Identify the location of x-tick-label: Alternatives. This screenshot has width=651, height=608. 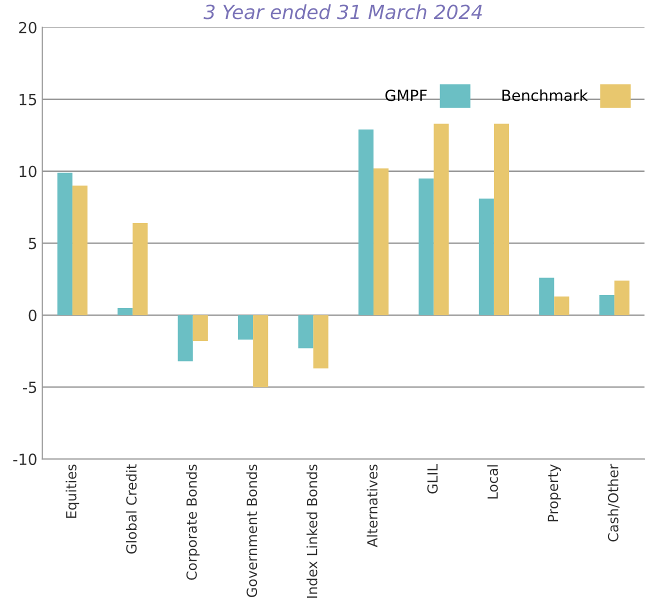
(372, 506).